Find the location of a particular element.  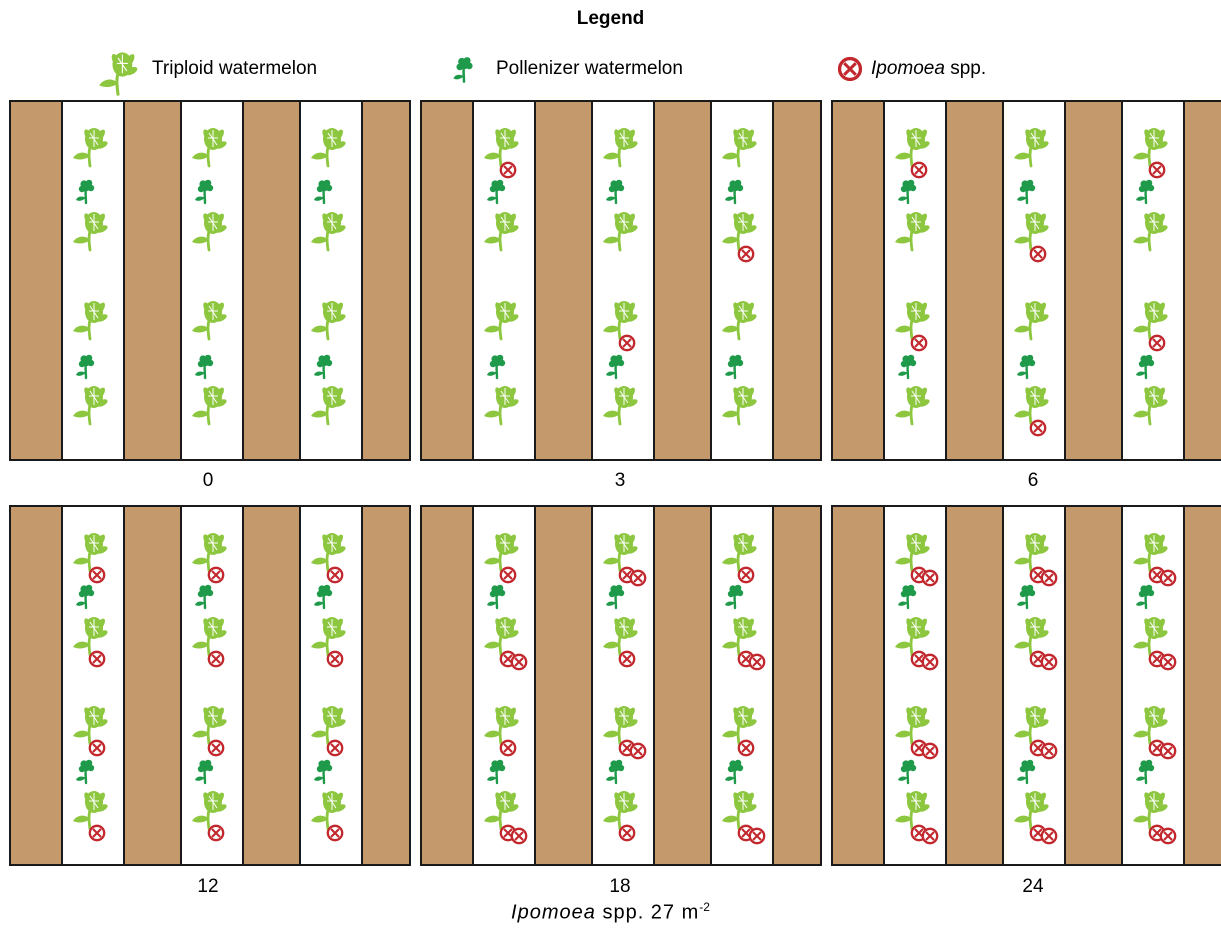

legend-label-ipomoea-rest: spp. is located at coordinates (965, 68).